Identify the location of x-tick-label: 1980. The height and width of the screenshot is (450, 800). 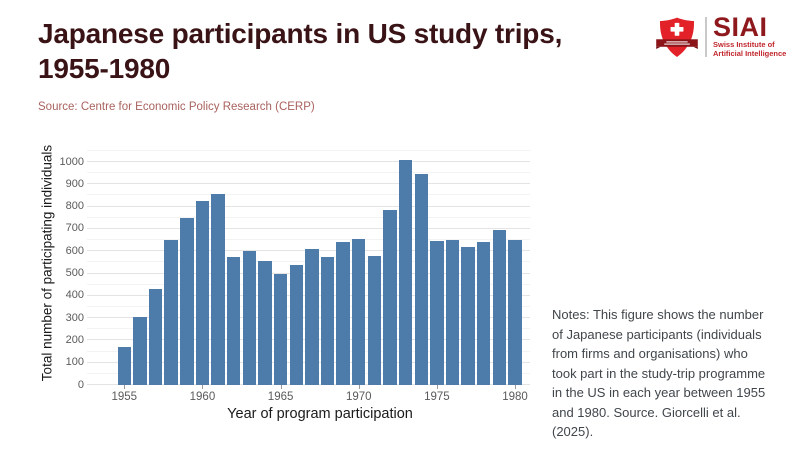
(515, 397).